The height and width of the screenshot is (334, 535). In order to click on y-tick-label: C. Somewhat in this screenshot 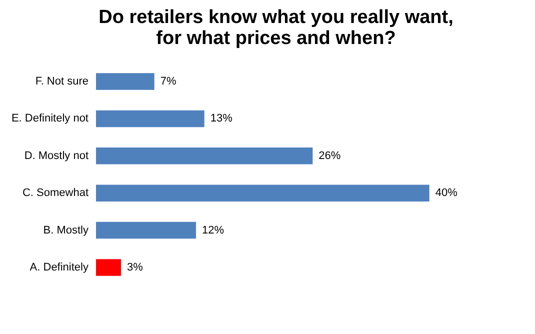, I will do `click(55, 193)`.